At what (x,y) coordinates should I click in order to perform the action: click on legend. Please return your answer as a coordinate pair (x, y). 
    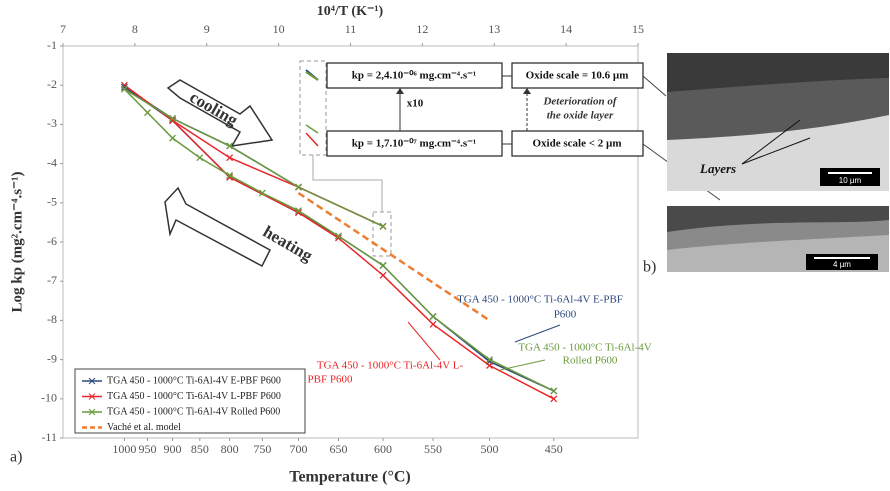
    Looking at the image, I should click on (190, 401).